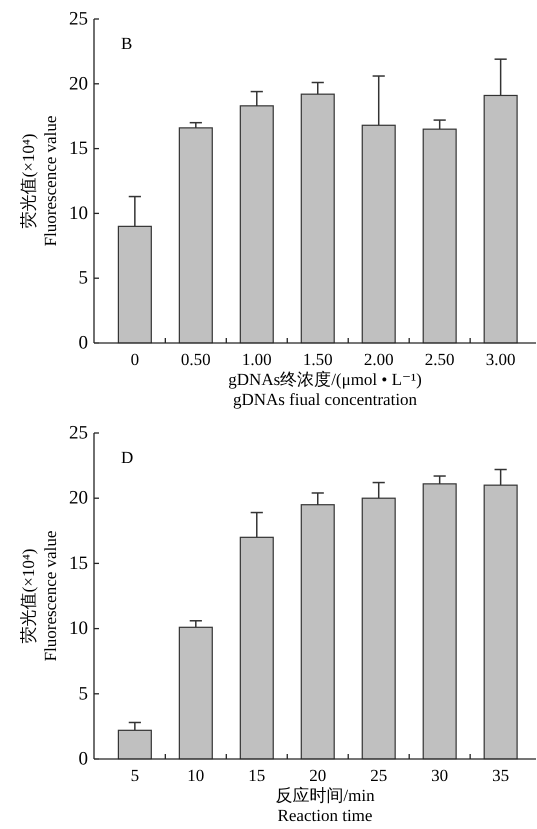 The width and height of the screenshot is (537, 829). I want to click on x-tick-label: 0, so click(135, 359).